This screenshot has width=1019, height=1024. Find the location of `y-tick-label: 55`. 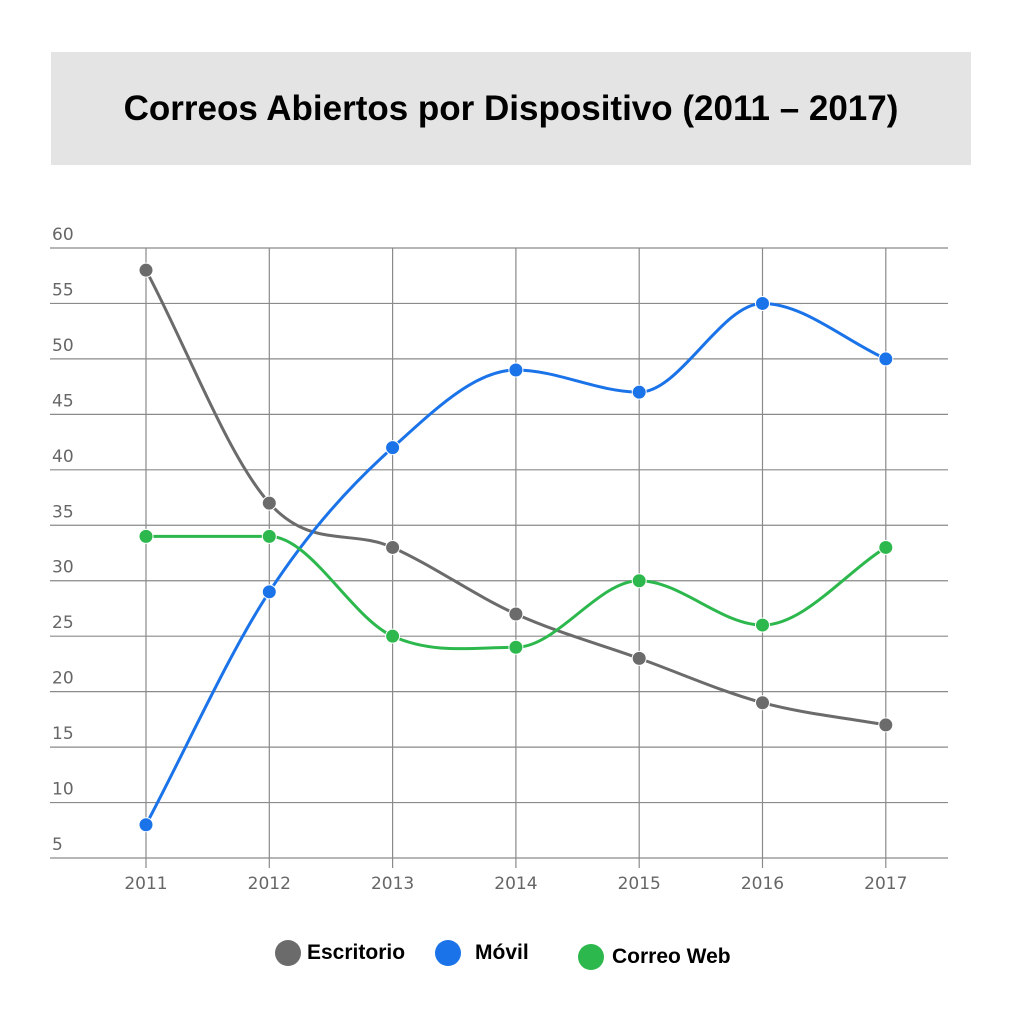

y-tick-label: 55 is located at coordinates (63, 290).